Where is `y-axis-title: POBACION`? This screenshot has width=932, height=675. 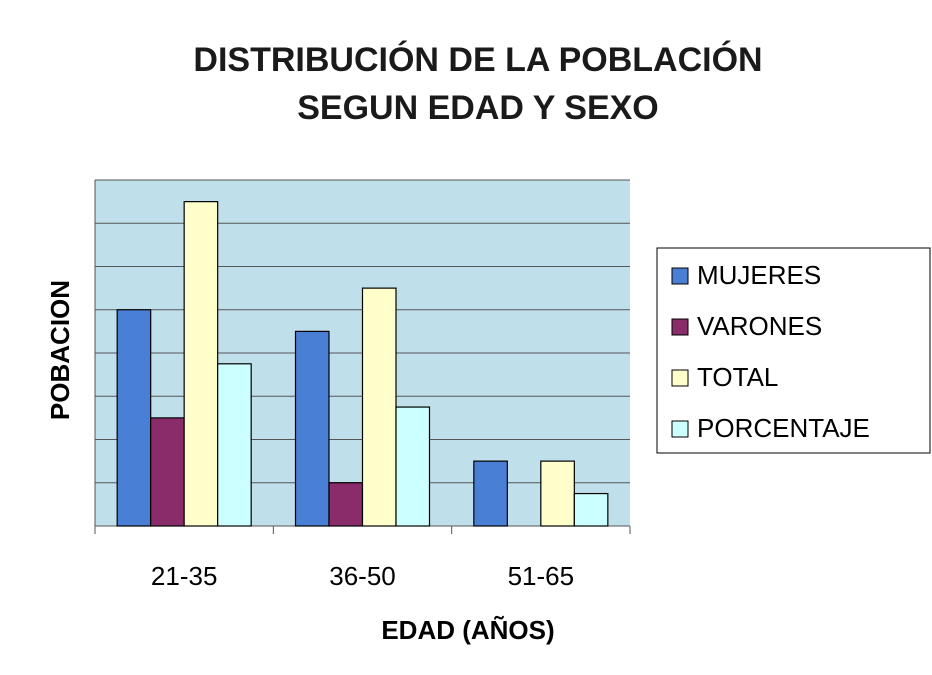
y-axis-title: POBACION is located at coordinates (60, 350).